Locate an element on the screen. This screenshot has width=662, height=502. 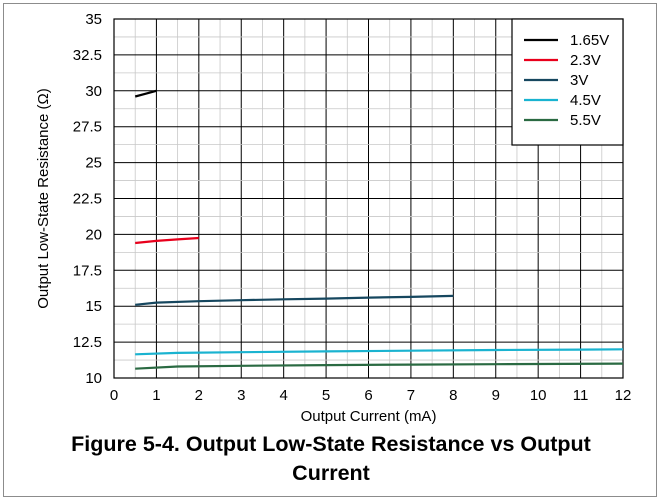
x-tick-label: 8 is located at coordinates (453, 395).